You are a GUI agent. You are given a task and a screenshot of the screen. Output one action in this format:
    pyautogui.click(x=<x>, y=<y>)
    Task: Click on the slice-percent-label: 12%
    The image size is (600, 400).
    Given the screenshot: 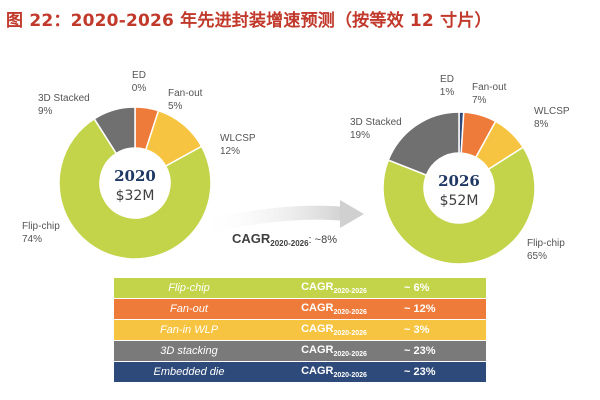 What is the action you would take?
    pyautogui.click(x=230, y=151)
    